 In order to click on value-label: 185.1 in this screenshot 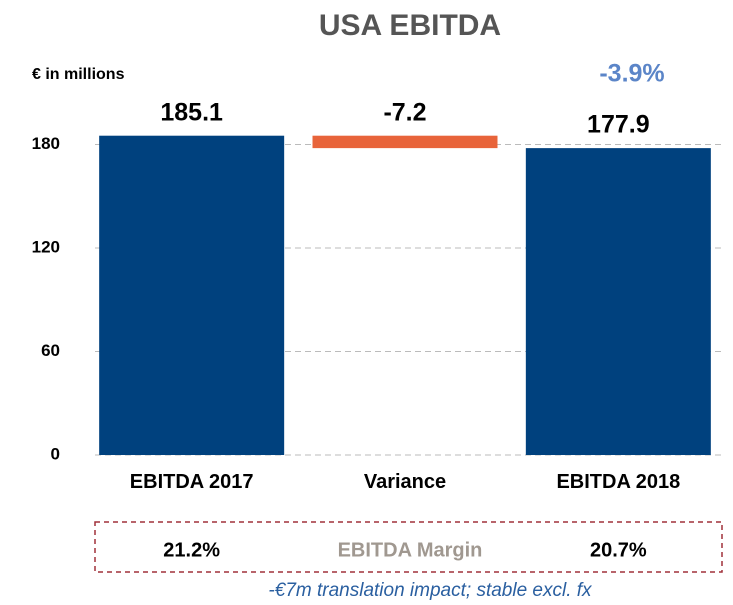, I will do `click(191, 112)`.